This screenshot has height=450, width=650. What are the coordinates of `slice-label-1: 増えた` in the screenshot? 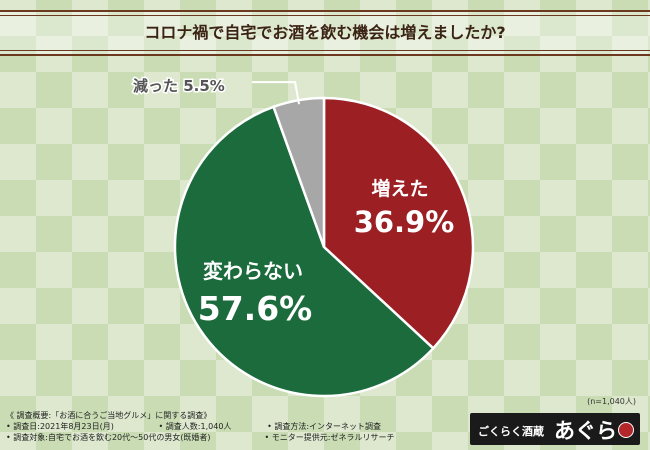 It's located at (399, 188).